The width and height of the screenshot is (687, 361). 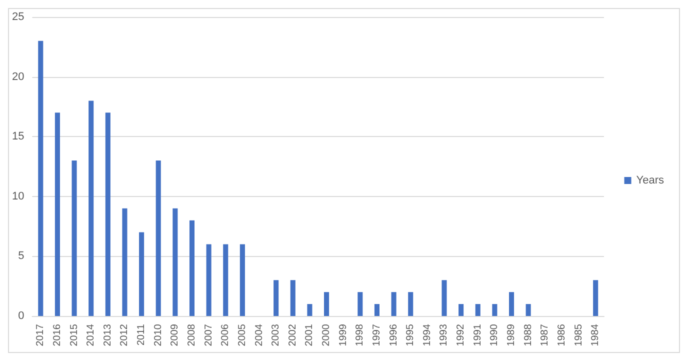 What do you see at coordinates (444, 335) in the screenshot?
I see `x-tick-label: 1993` at bounding box center [444, 335].